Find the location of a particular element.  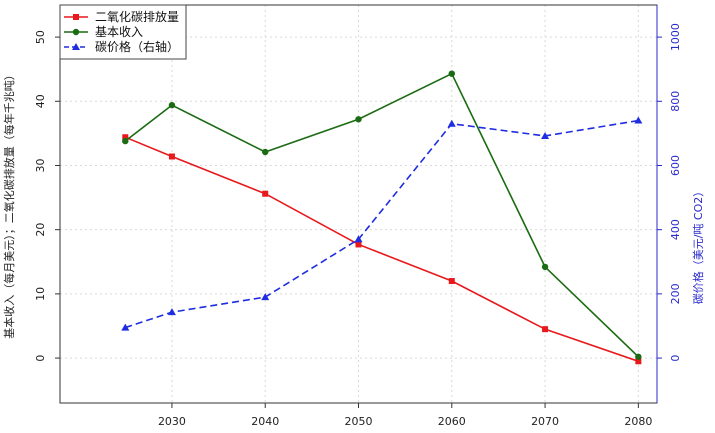

right-tick-label: 200 is located at coordinates (675, 293).